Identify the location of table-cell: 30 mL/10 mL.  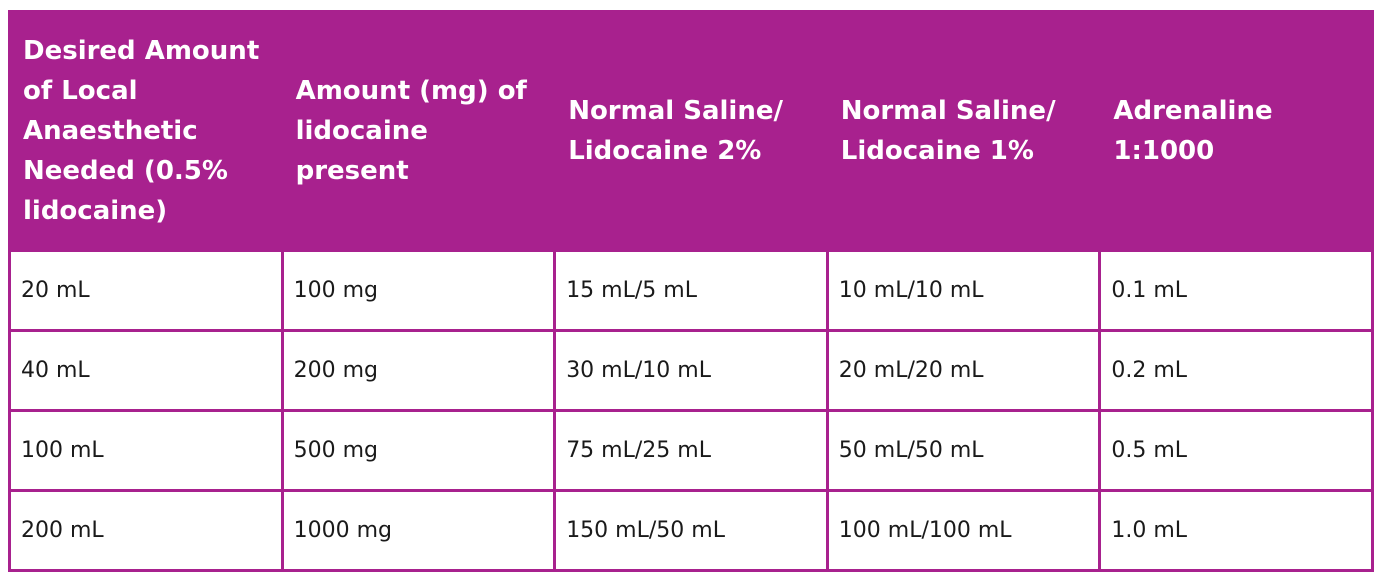
(691, 370).